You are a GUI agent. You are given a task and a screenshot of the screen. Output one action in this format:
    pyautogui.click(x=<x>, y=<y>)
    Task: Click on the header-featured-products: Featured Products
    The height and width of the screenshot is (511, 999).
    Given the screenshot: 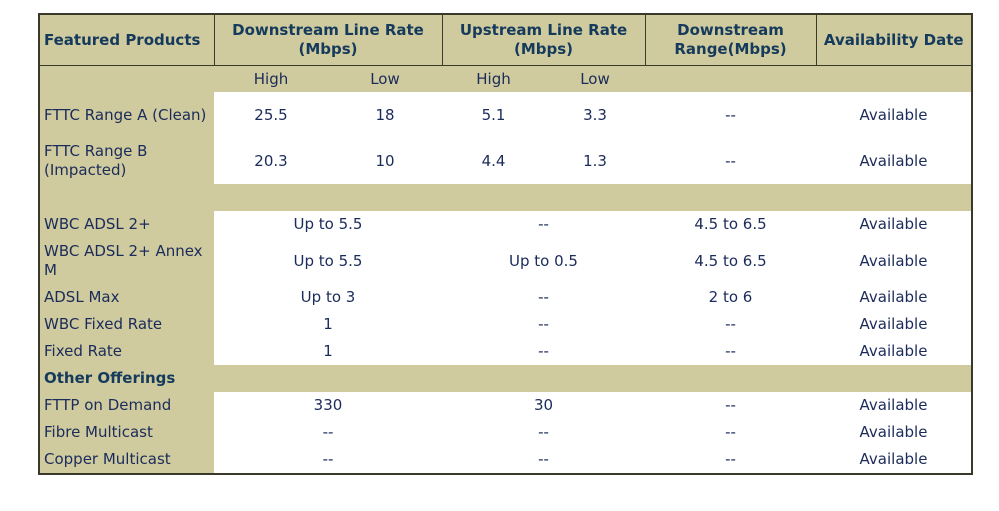 What is the action you would take?
    pyautogui.click(x=126, y=39)
    